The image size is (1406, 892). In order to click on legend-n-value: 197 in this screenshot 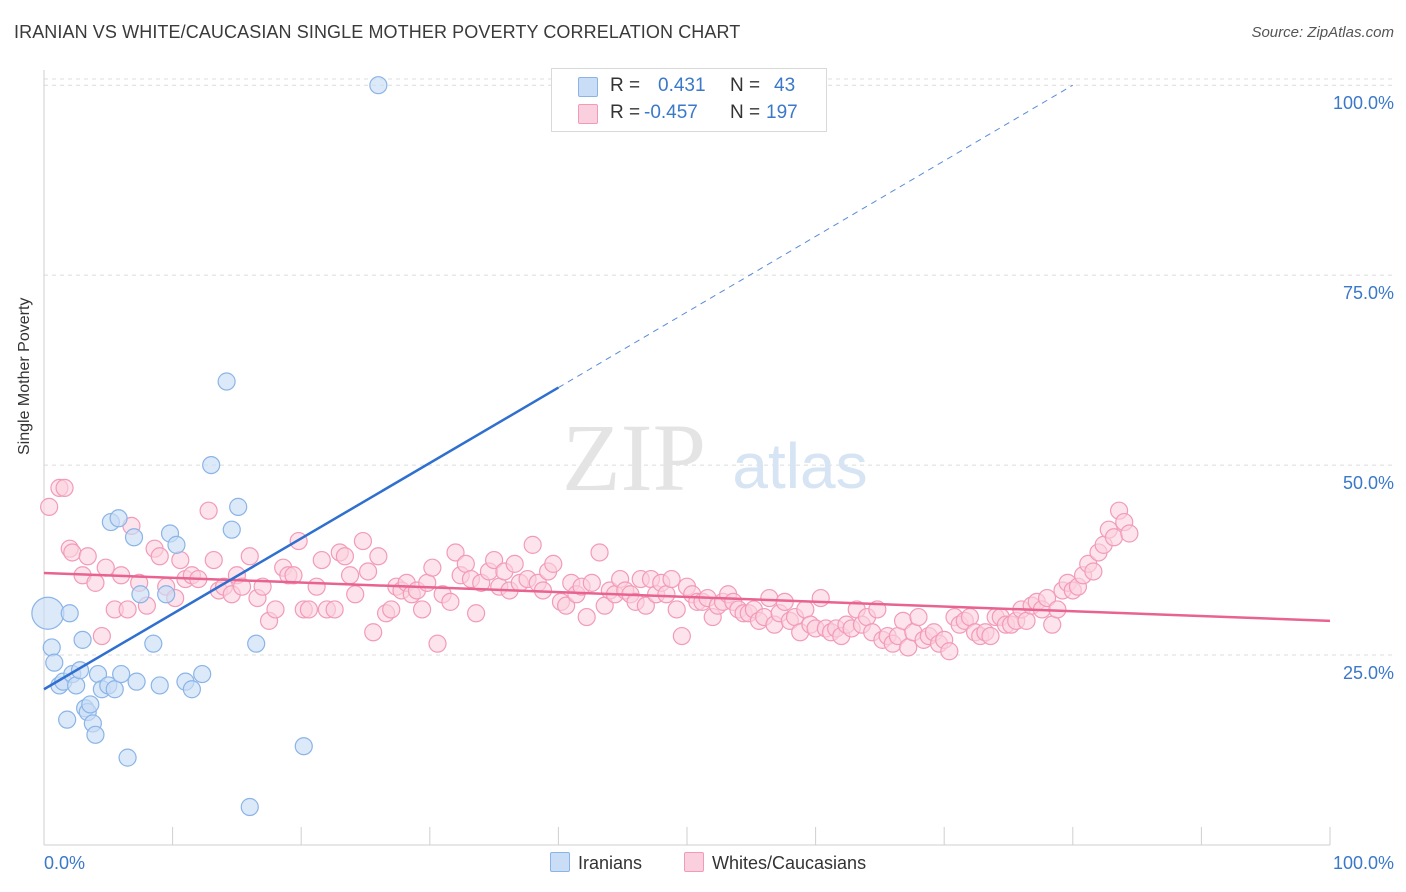, I will do `click(782, 112)`.